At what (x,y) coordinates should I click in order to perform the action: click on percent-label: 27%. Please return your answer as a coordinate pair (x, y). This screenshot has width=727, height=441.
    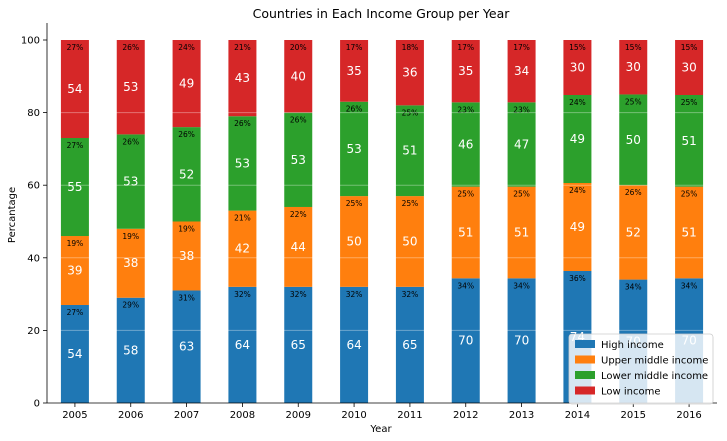
    Looking at the image, I should click on (75, 145).